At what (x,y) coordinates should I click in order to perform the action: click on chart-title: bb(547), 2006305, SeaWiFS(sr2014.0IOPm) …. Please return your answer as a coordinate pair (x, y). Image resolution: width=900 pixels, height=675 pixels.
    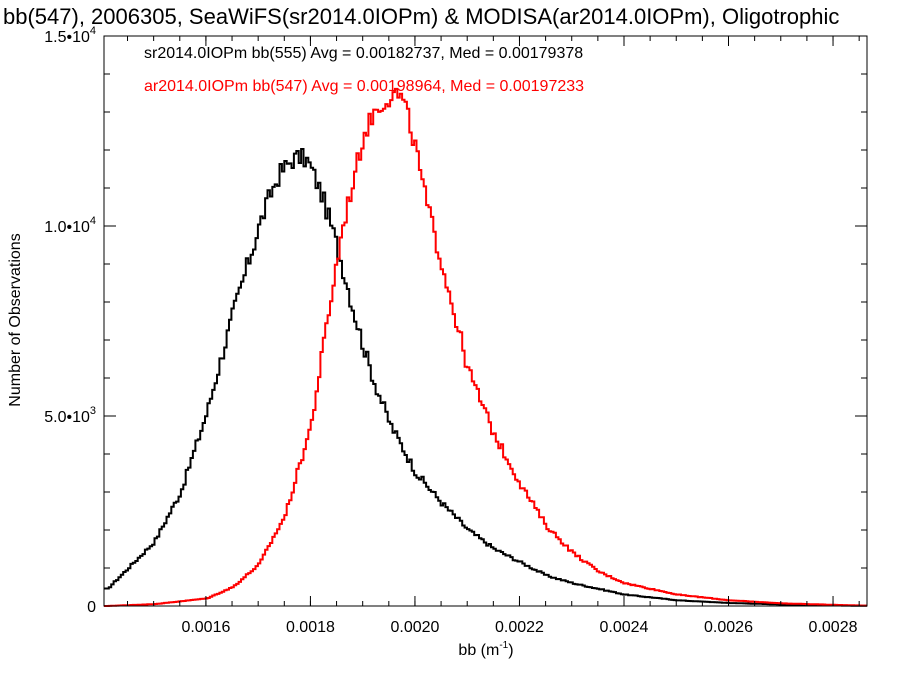
    Looking at the image, I should click on (421, 16).